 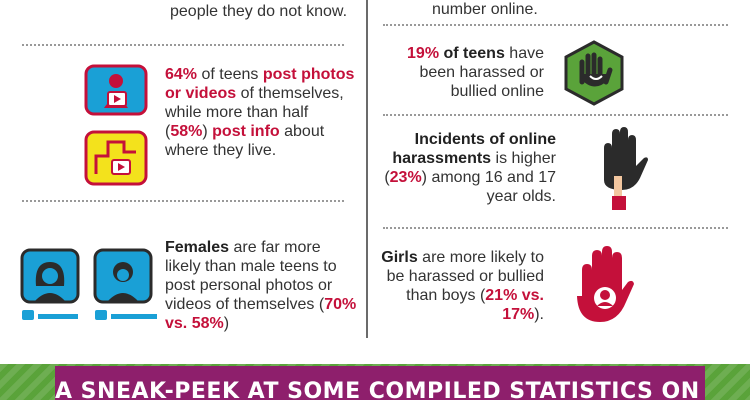 What do you see at coordinates (423, 53) in the screenshot?
I see `pct-19: 19%` at bounding box center [423, 53].